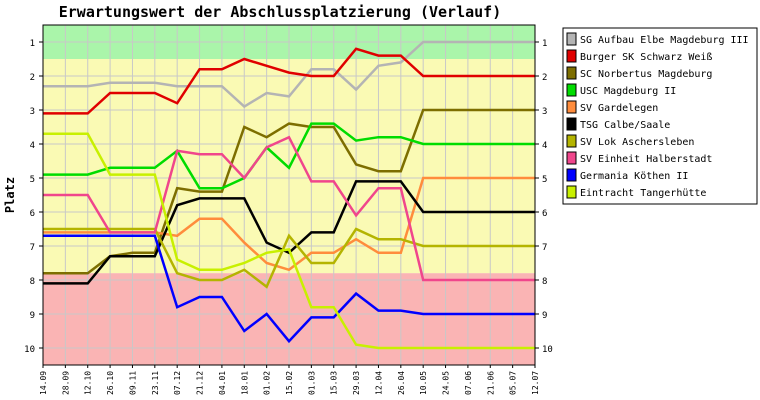 The width and height of the screenshot is (760, 400). I want to click on x-tick-label: 28.09, so click(65, 383).